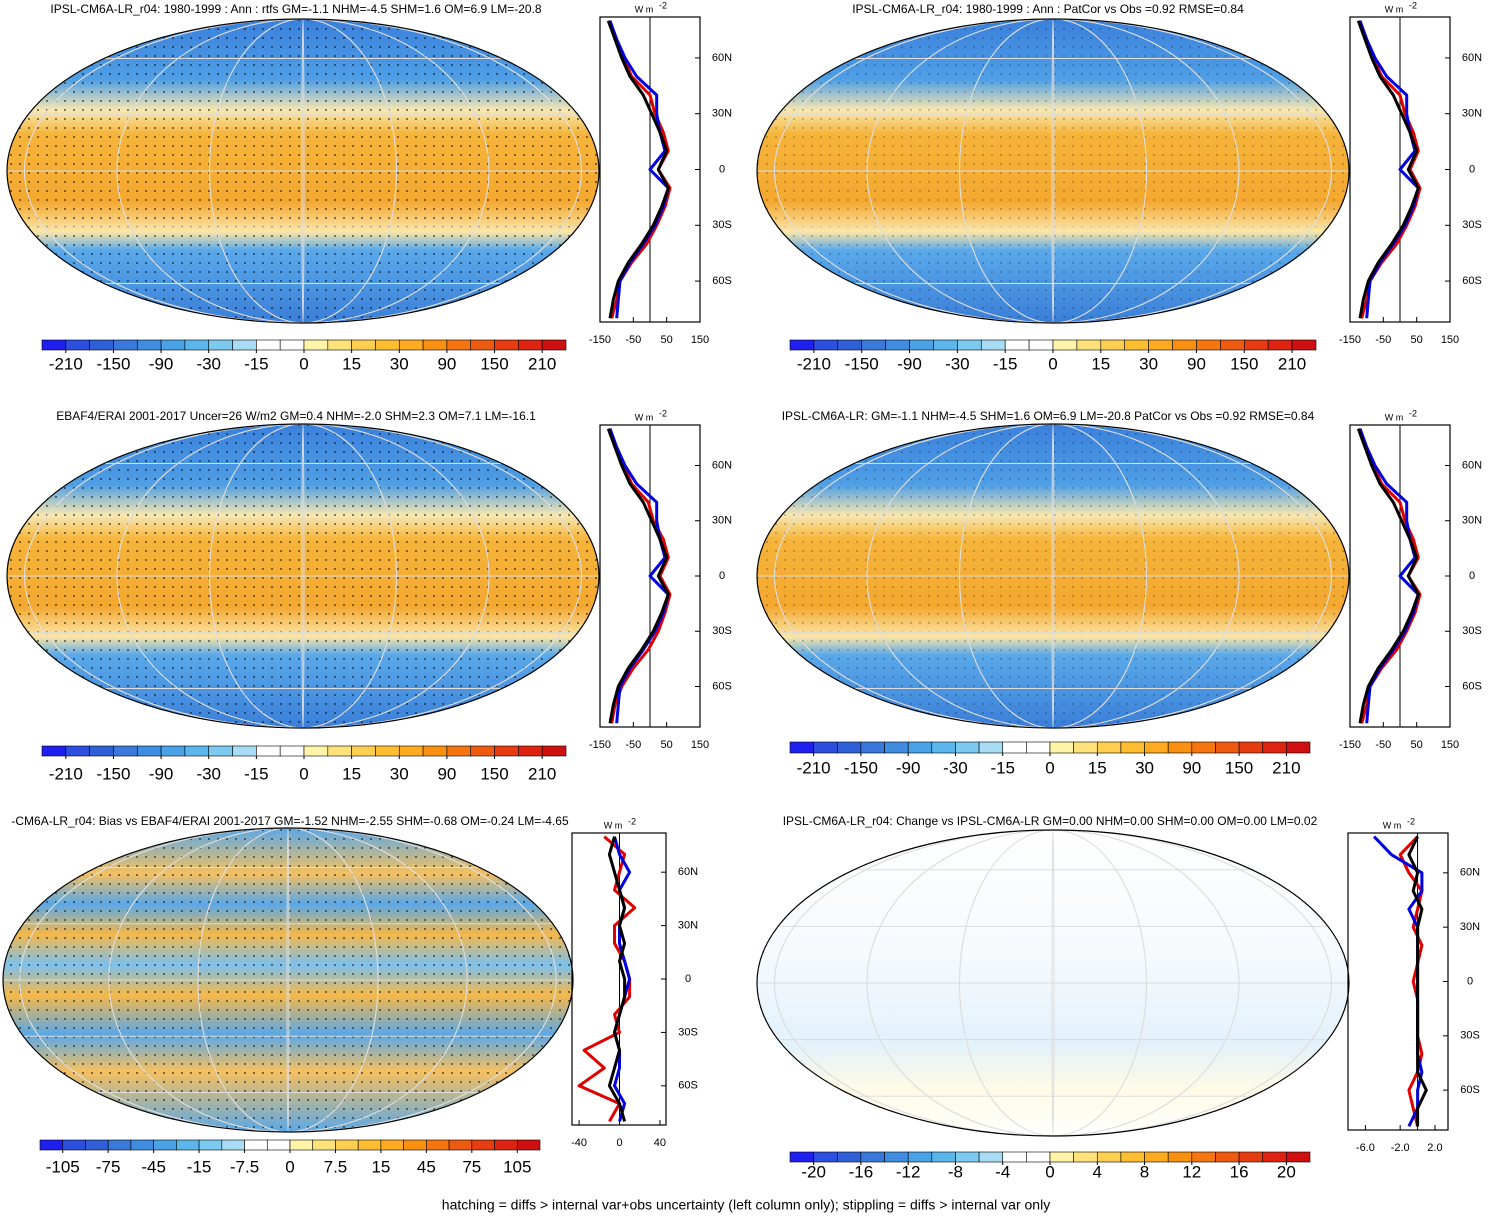 The width and height of the screenshot is (1493, 1221). I want to click on colorbar-label: -75, so click(108, 1166).